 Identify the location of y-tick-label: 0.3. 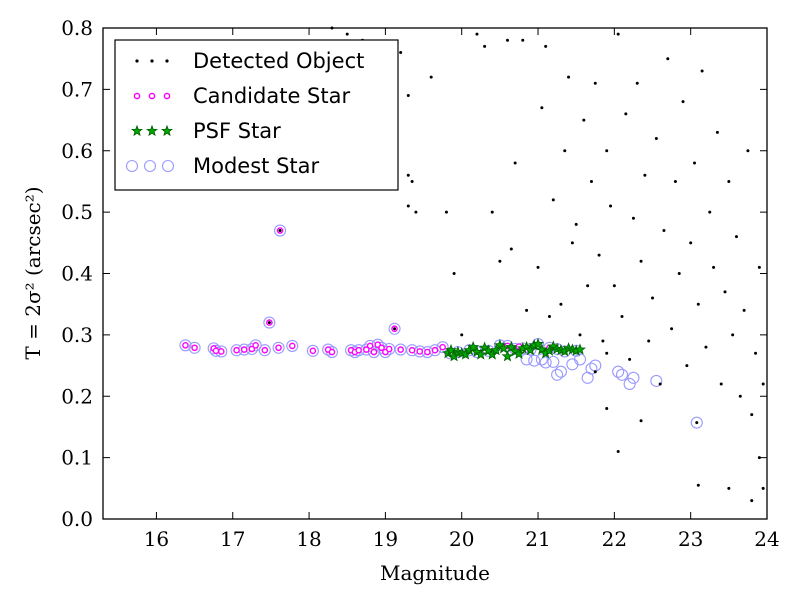
(77, 335).